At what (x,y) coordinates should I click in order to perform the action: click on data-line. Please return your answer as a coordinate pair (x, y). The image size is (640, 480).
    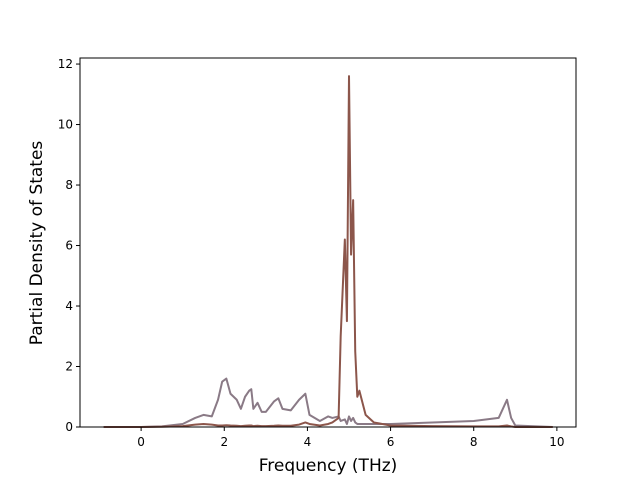
    Looking at the image, I should click on (328, 402).